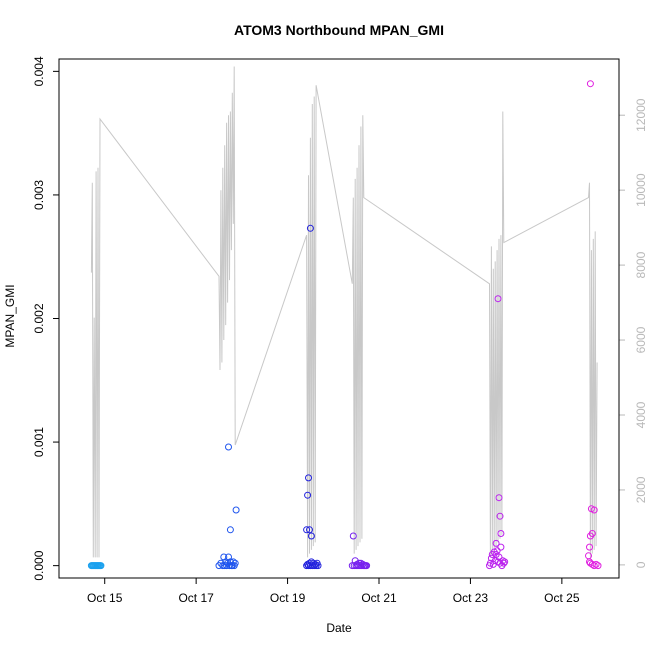 The height and width of the screenshot is (650, 650). Describe the element at coordinates (10, 315) in the screenshot. I see `y-axis-label: MPAN_GMI` at that location.